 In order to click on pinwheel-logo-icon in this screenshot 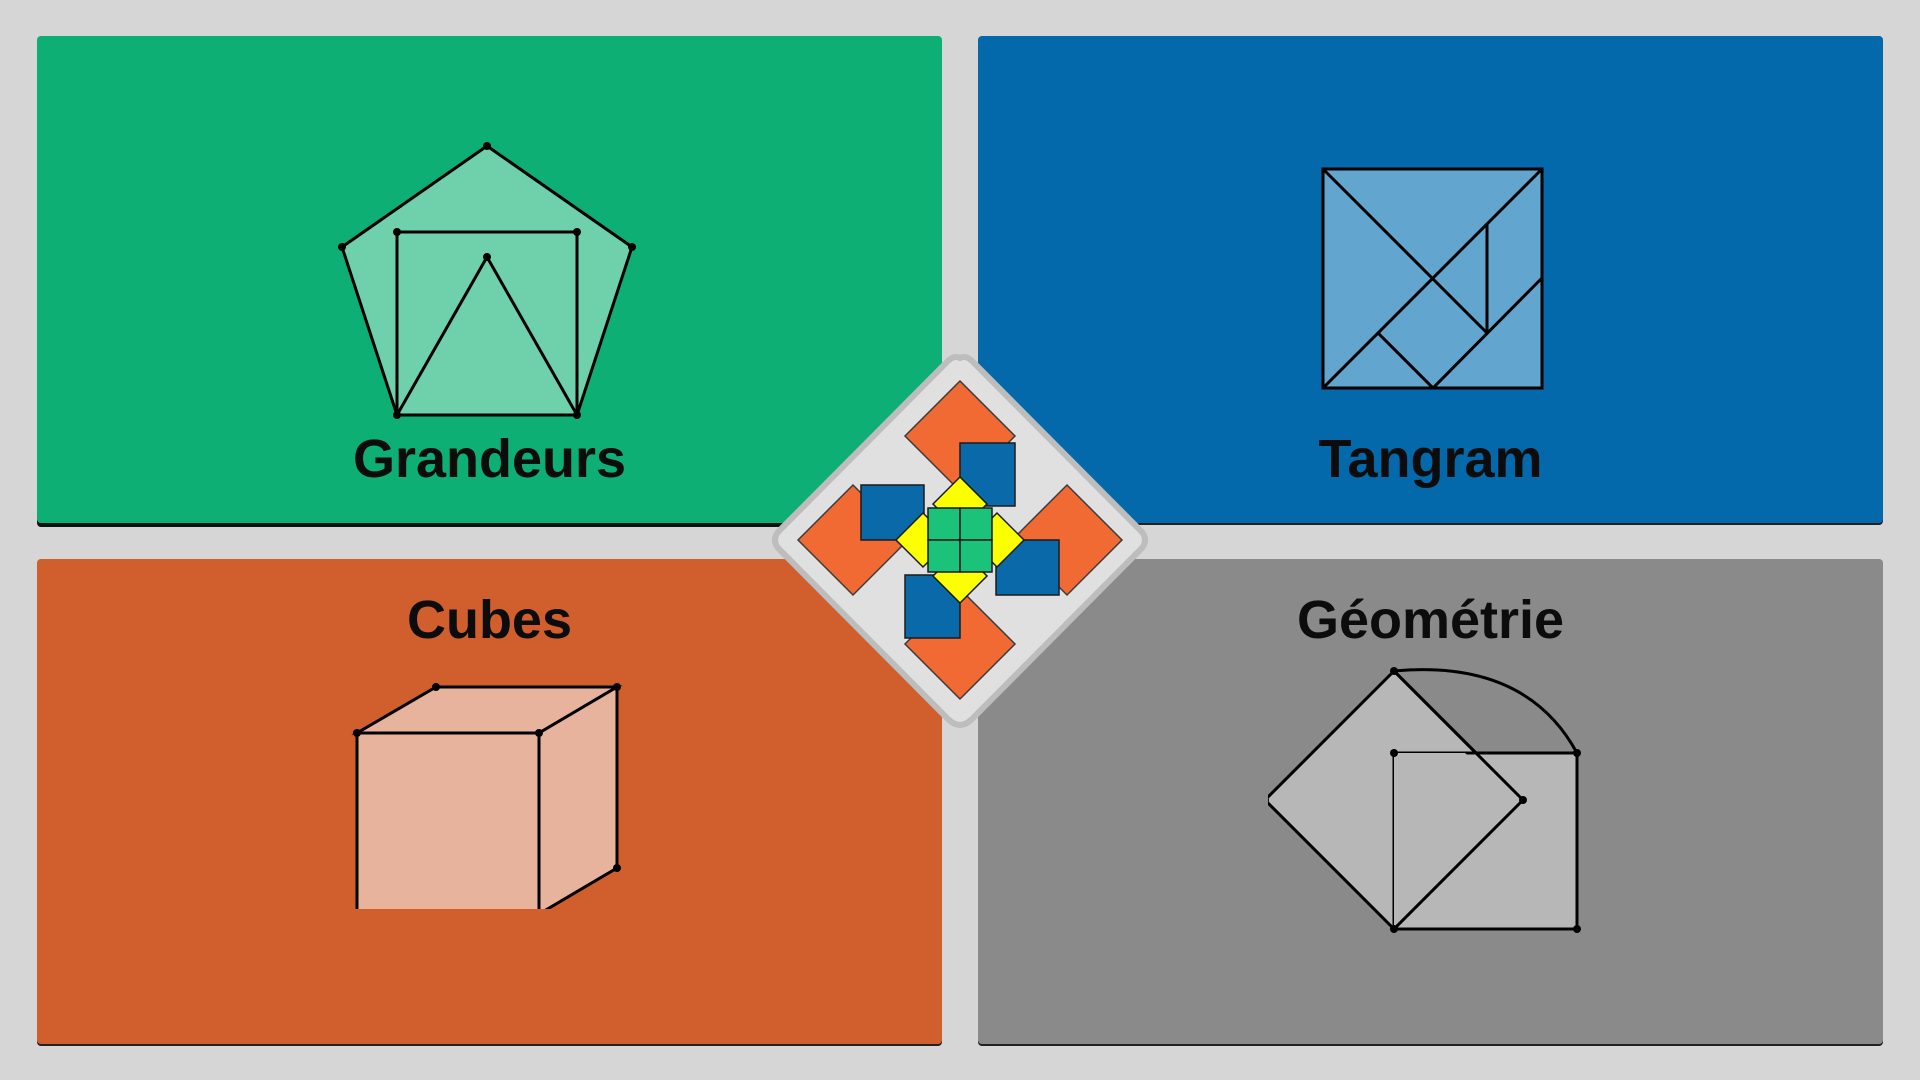, I will do `click(960, 540)`.